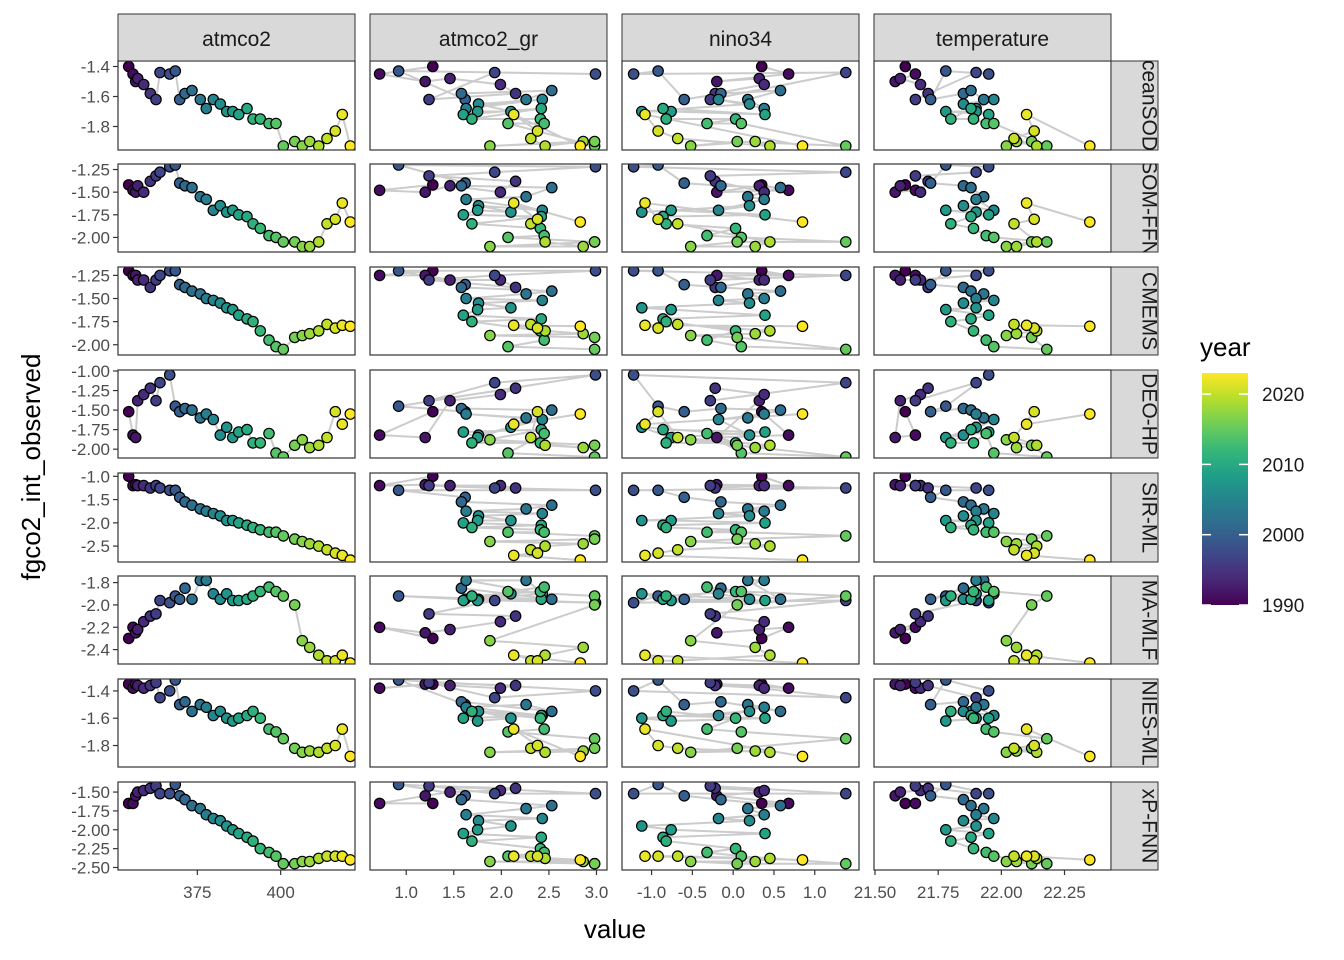 The height and width of the screenshot is (960, 1344). I want to click on panel-JMA-MLR-nino34, so click(740, 620).